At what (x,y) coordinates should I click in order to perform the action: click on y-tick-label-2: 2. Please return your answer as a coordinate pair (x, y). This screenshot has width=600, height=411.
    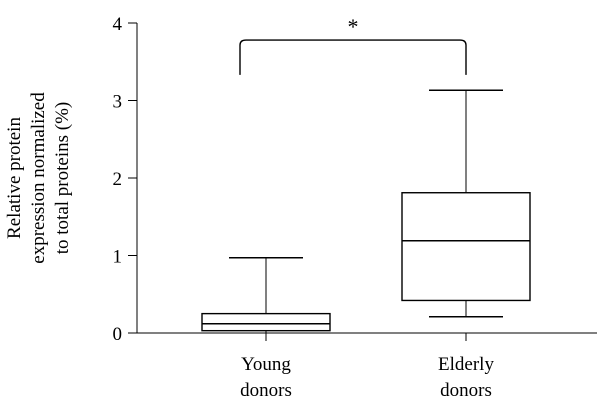
    Looking at the image, I should click on (118, 179).